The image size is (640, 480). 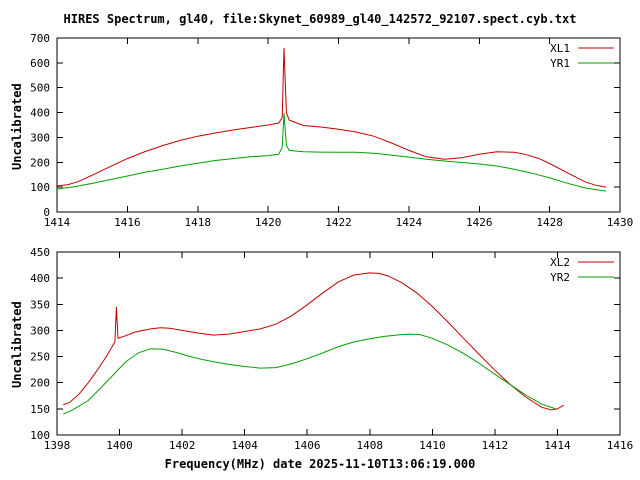 I want to click on x-tick-label: 1412, so click(x=495, y=445).